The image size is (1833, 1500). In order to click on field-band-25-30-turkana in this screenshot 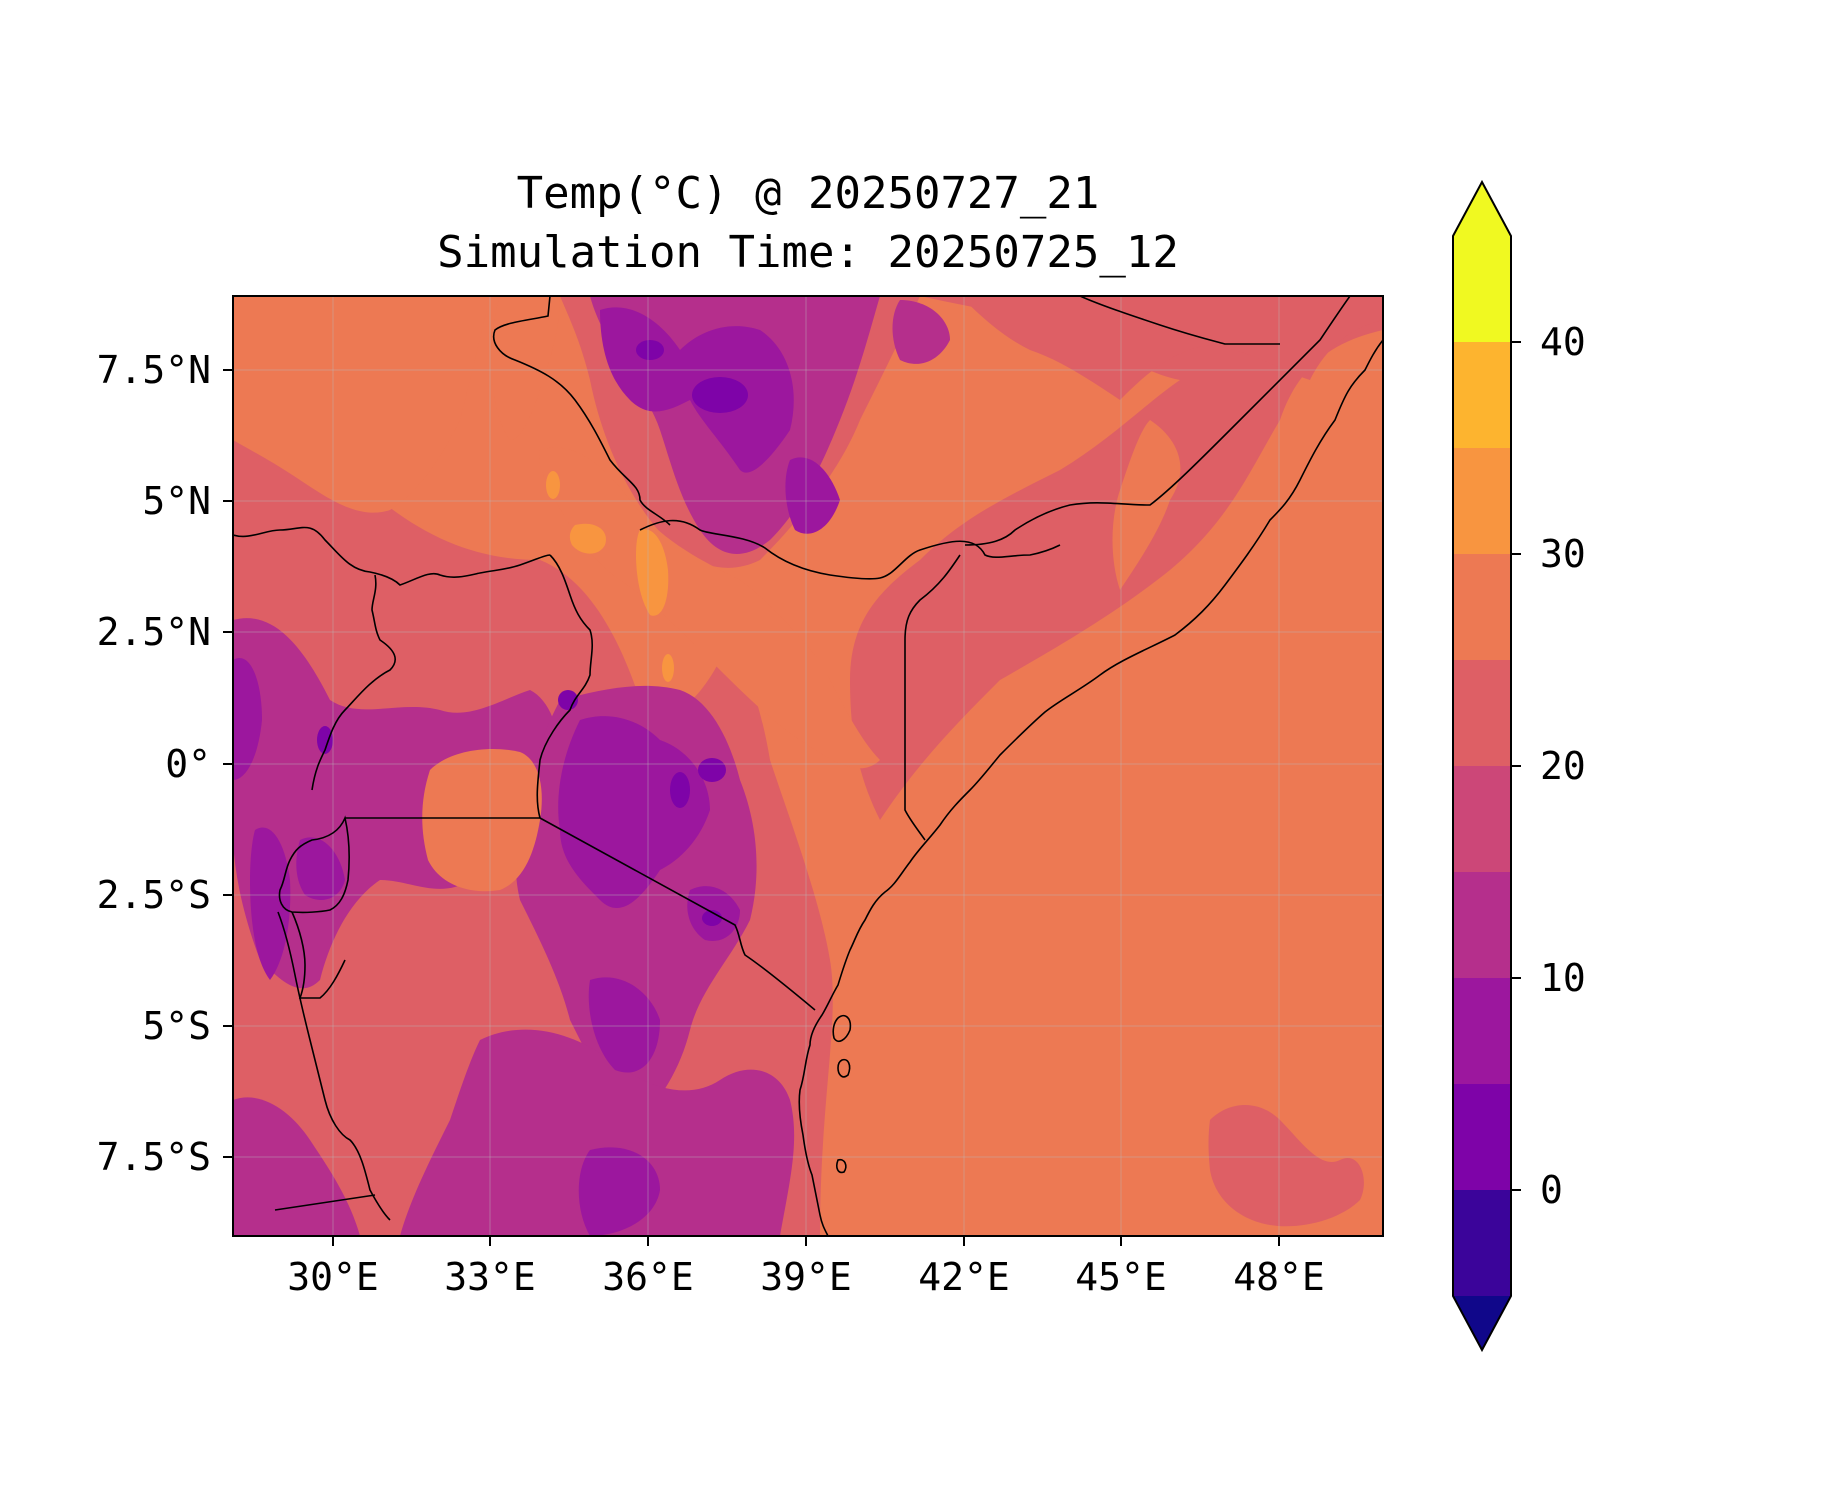, I will do `click(709, 608)`.